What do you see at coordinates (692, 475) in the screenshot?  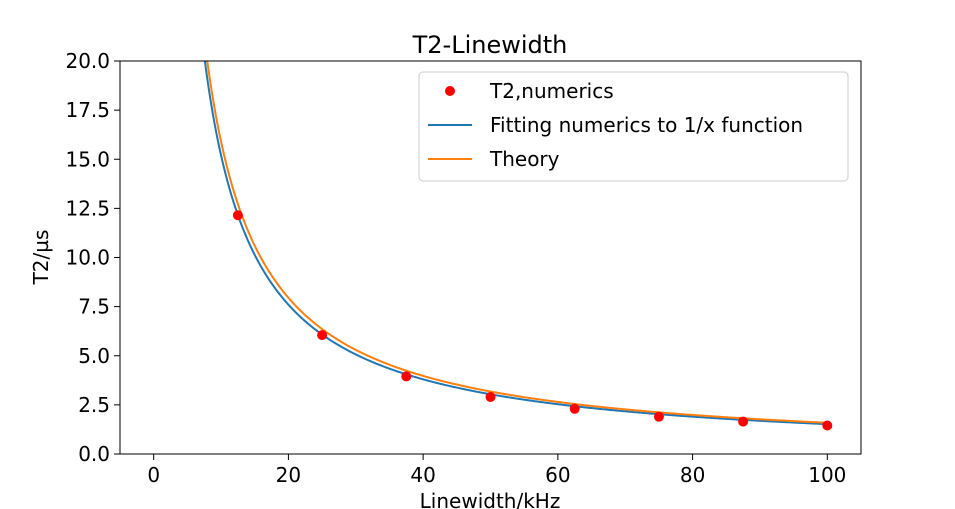 I see `x-tick-label: 80` at bounding box center [692, 475].